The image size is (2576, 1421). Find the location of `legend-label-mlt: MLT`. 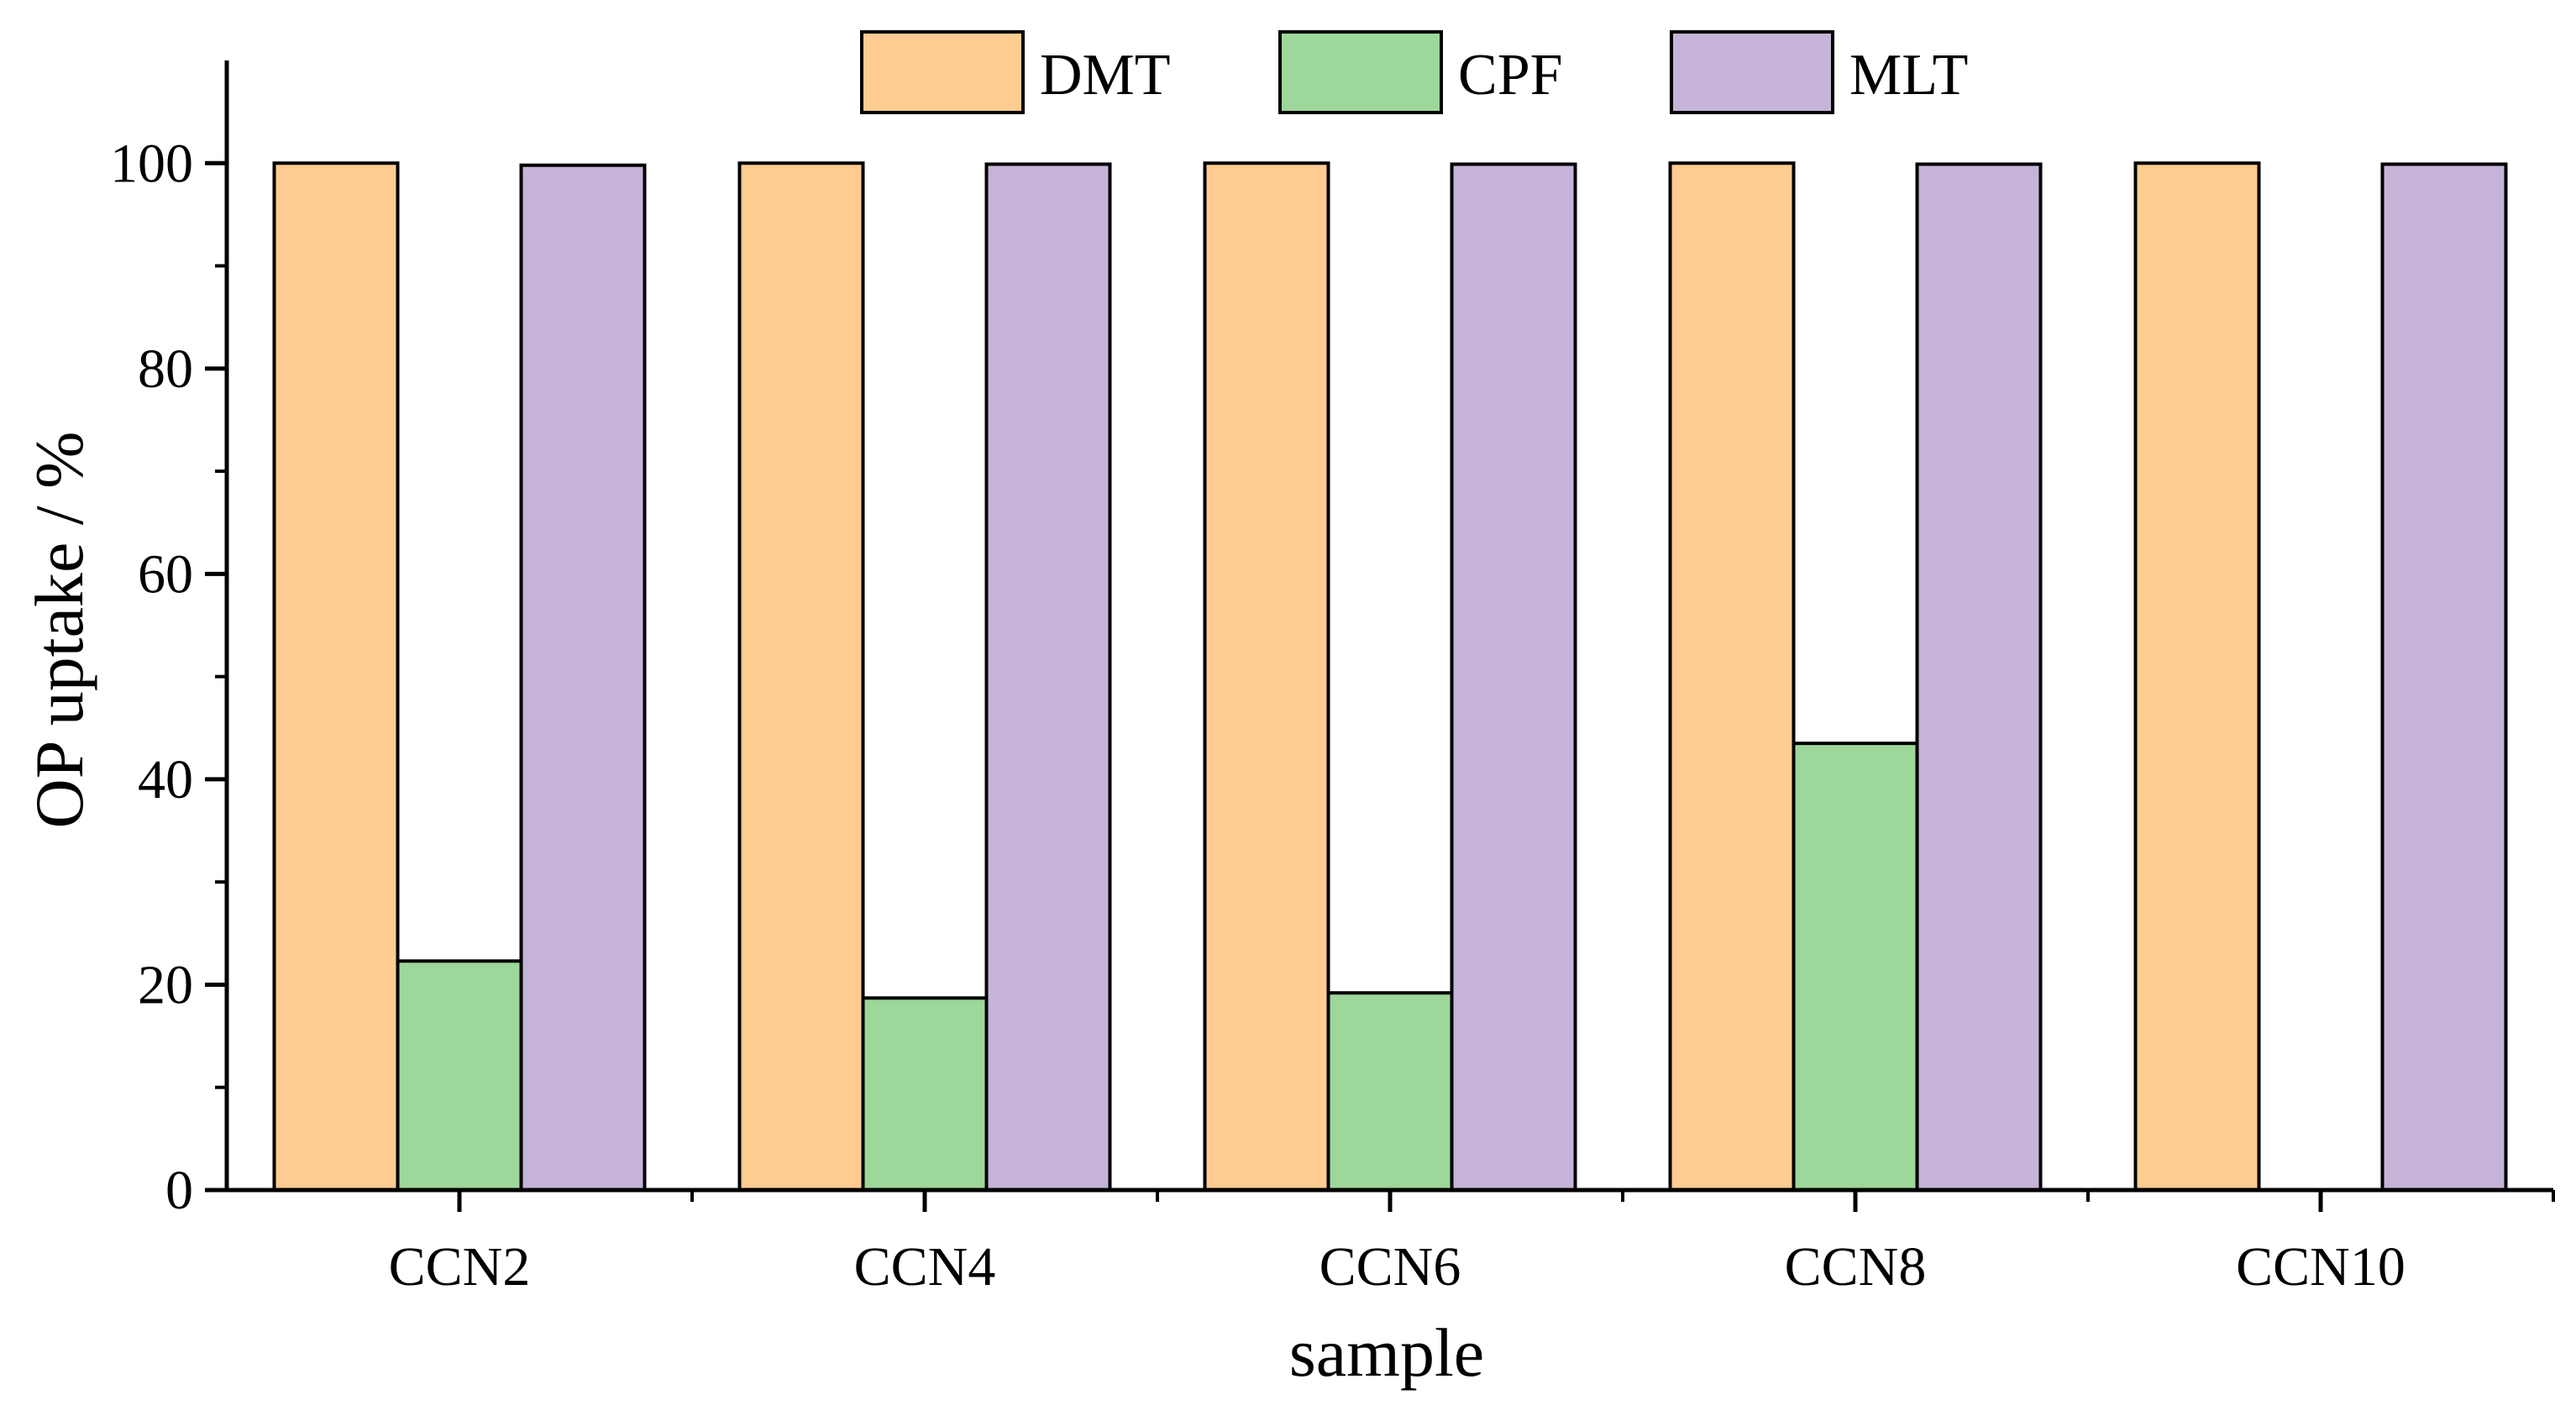

legend-label-mlt: MLT is located at coordinates (1908, 75).